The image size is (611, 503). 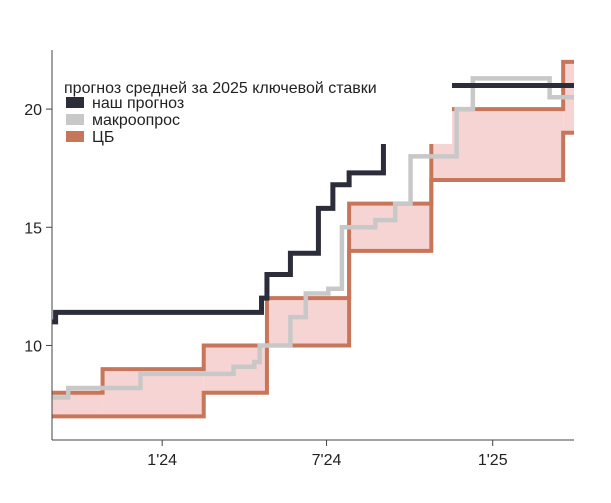 What do you see at coordinates (103, 137) in the screenshot?
I see `legend-label-cb: ЦБ` at bounding box center [103, 137].